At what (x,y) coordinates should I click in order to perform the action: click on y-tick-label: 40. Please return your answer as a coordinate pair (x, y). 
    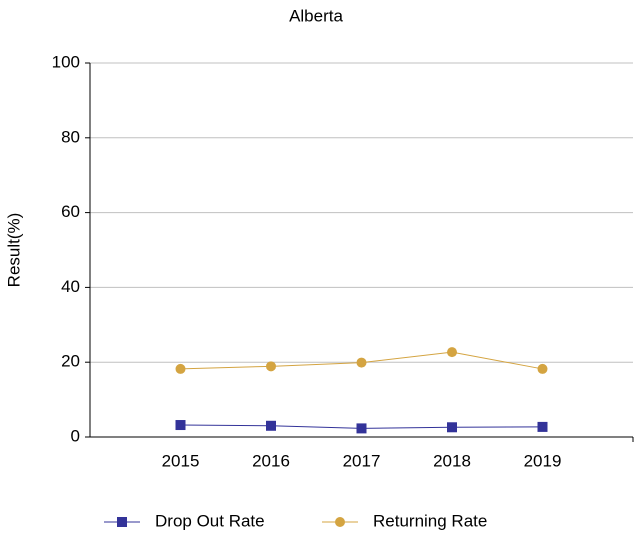
    Looking at the image, I should click on (70, 286).